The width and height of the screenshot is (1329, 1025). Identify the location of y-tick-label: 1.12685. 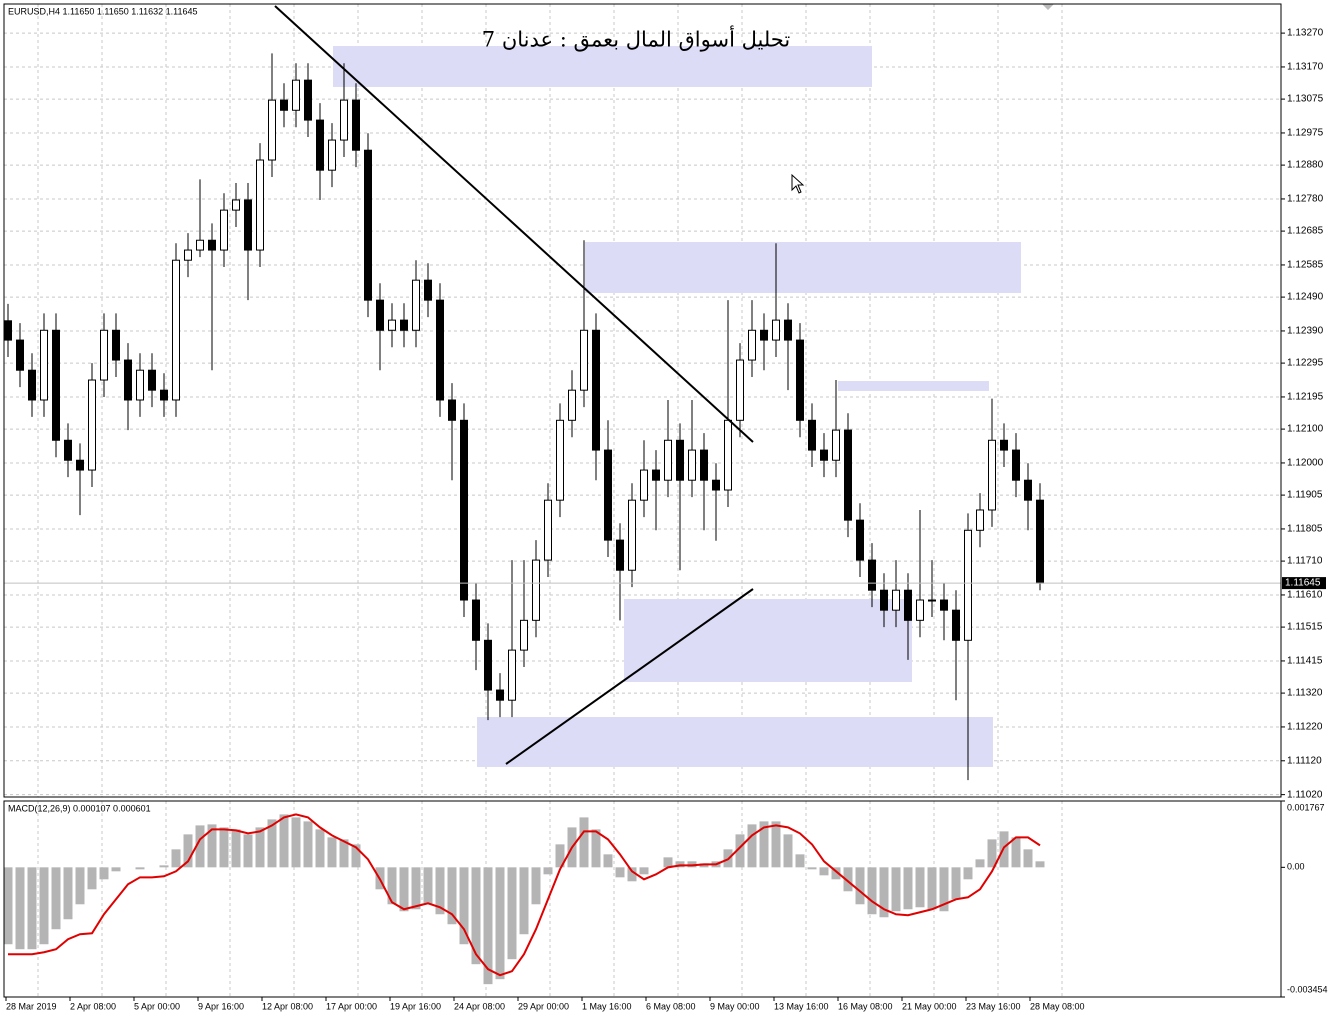
(1305, 231).